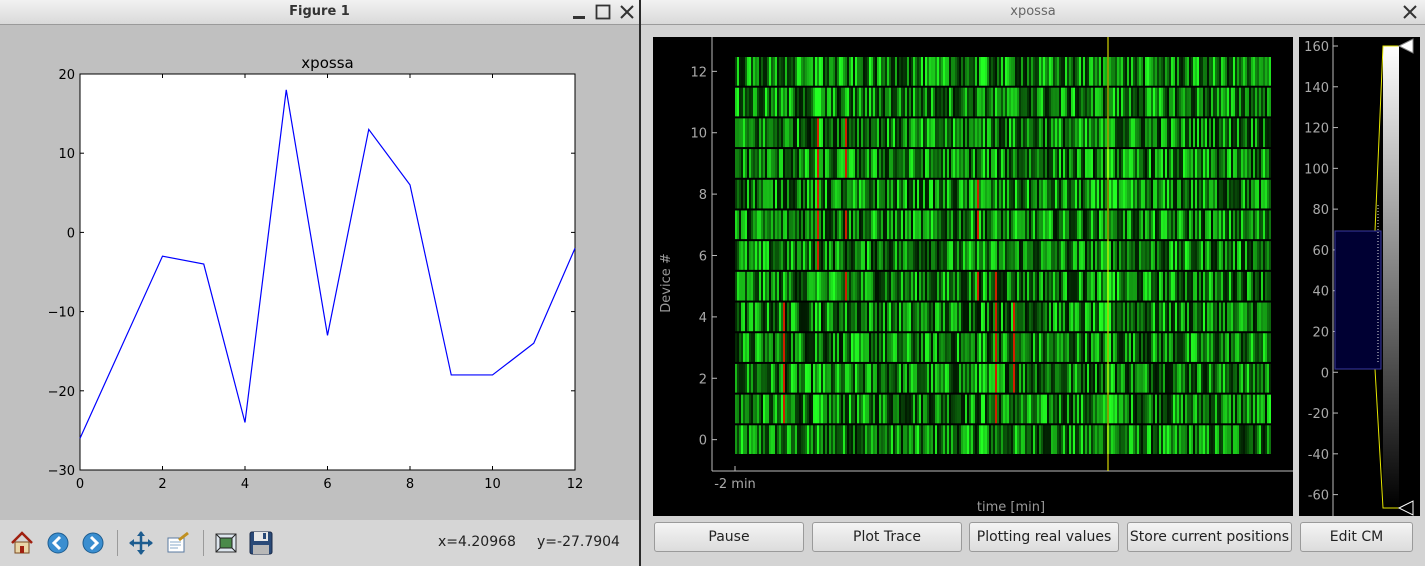  What do you see at coordinates (735, 484) in the screenshot?
I see `x-tick-label: -2 min` at bounding box center [735, 484].